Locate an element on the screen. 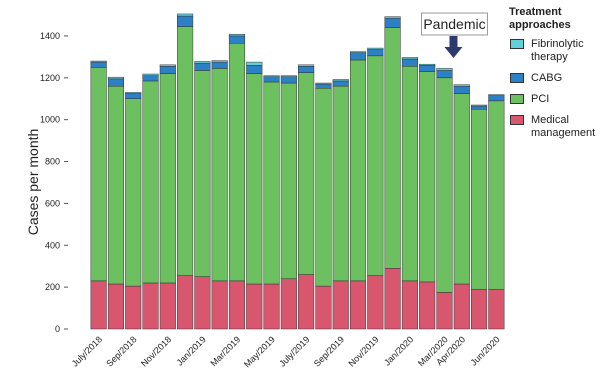  y-tick-label: 200 is located at coordinates (52, 287).